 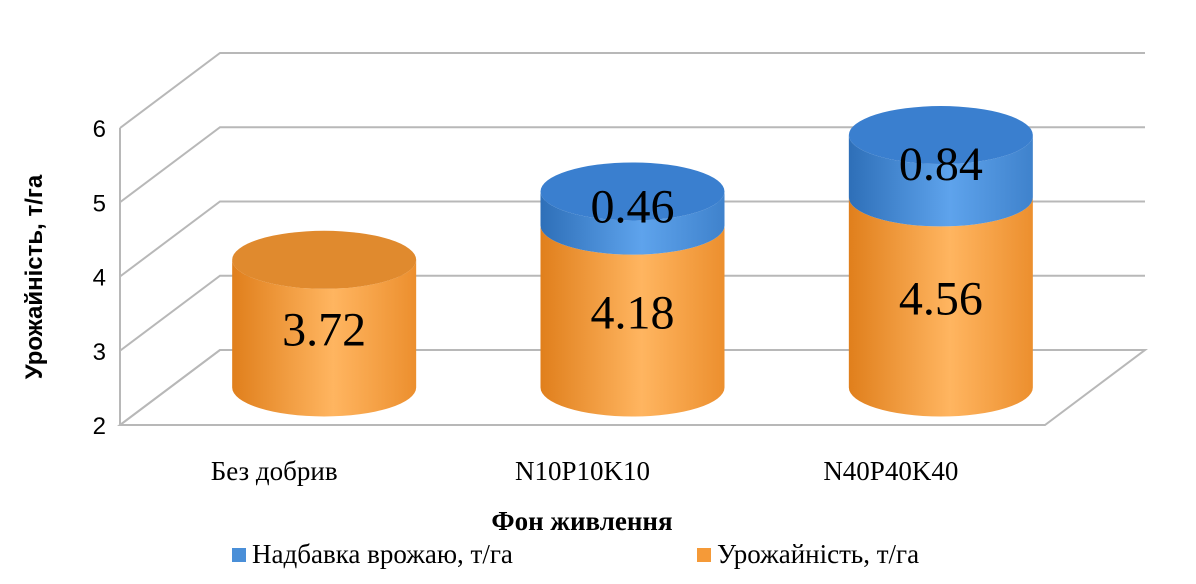 I want to click on y-axis-title: Урожайність, т/га, so click(x=34, y=276).